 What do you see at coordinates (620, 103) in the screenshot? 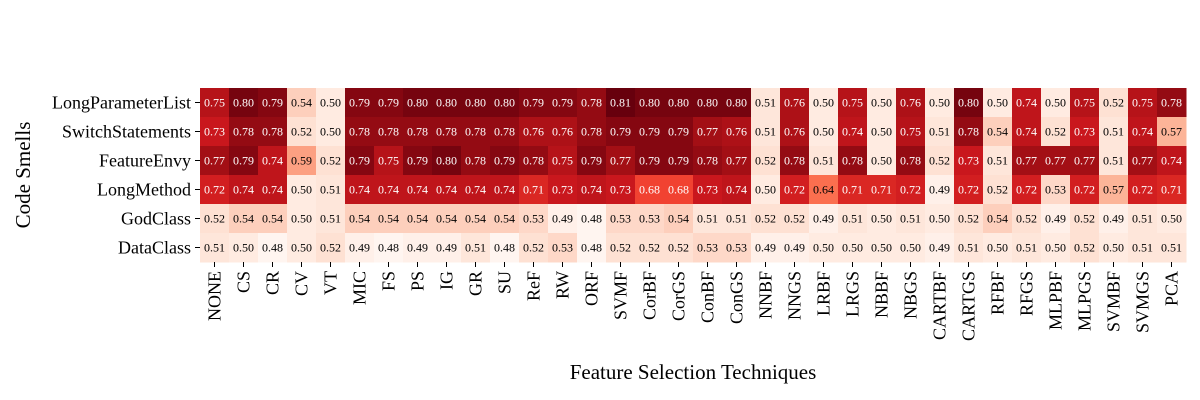
I see `cell-value-label: 0.81` at bounding box center [620, 103].